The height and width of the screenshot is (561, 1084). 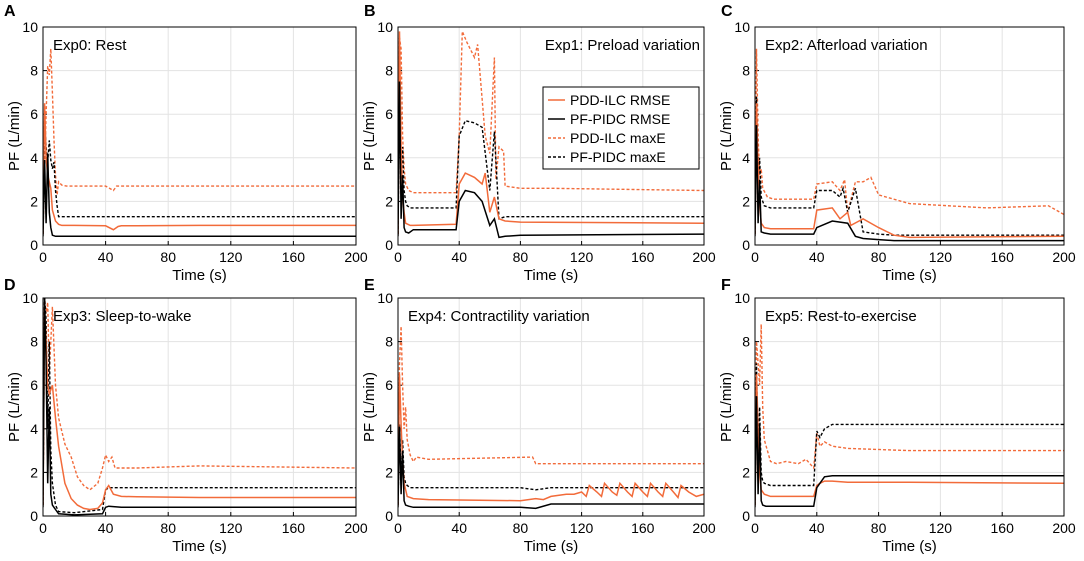 What do you see at coordinates (10, 285) in the screenshot?
I see `panel-letter: D` at bounding box center [10, 285].